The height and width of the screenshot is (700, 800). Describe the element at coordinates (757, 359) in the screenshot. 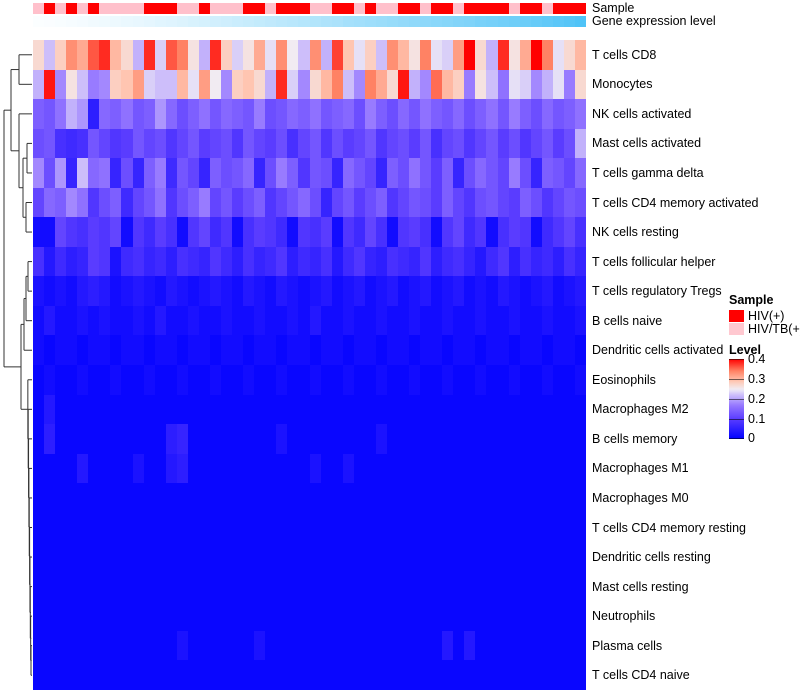

I see `colorbar-tick-label: 0.4` at that location.